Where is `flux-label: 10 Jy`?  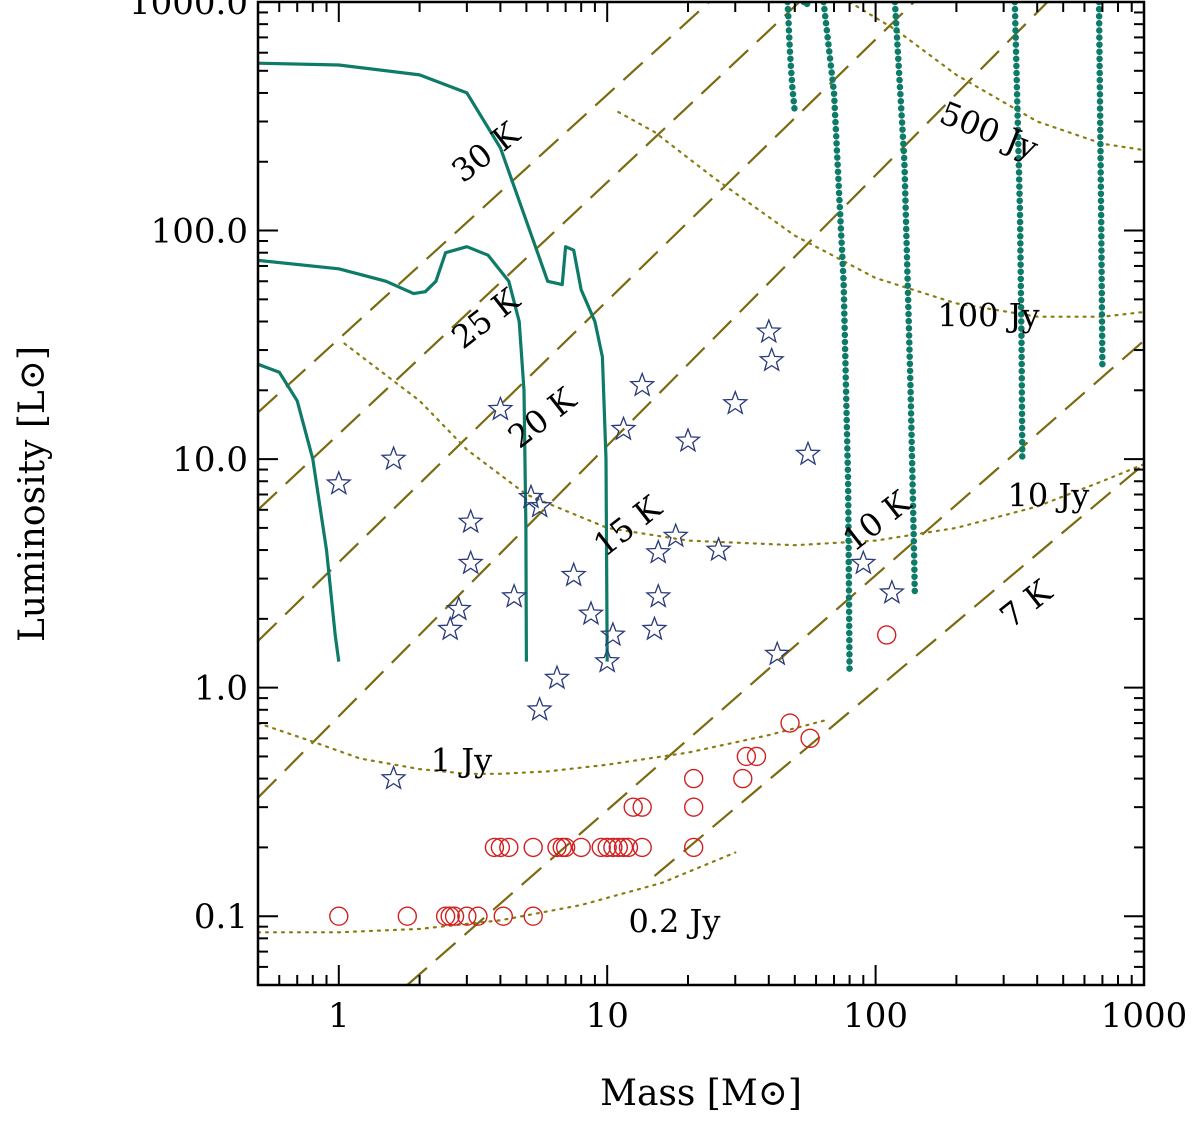 flux-label: 10 Jy is located at coordinates (1048, 496).